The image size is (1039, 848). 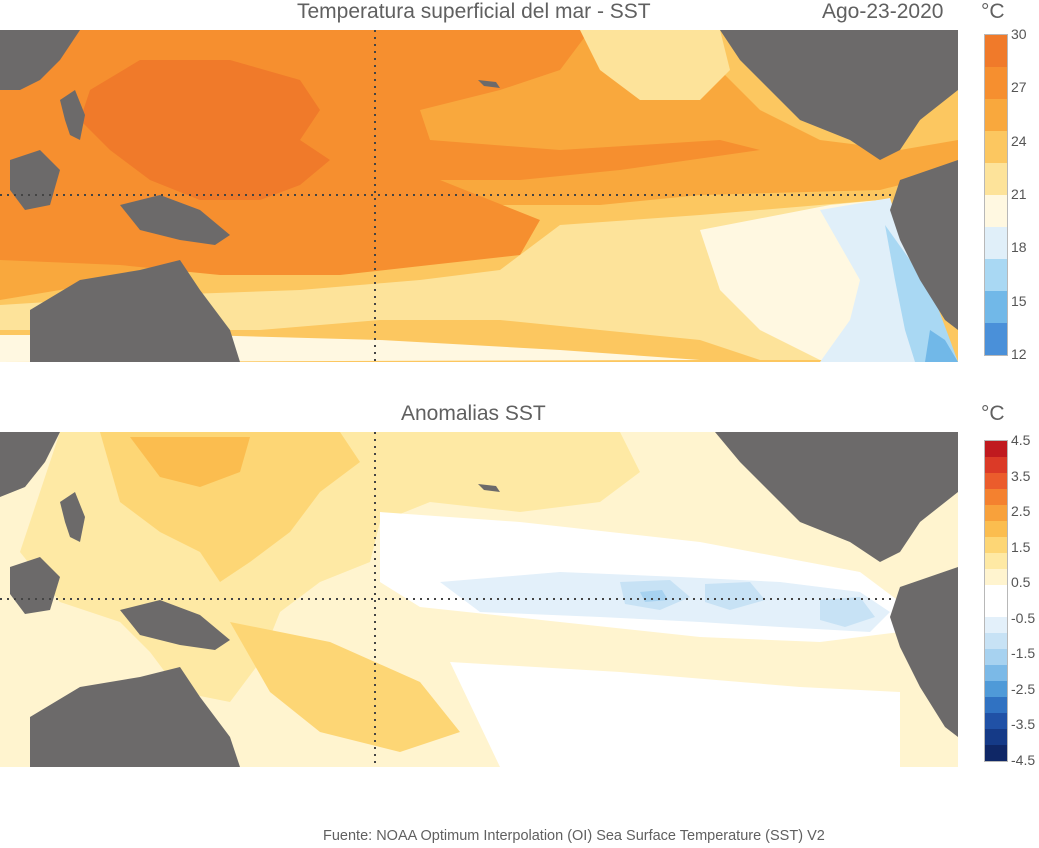 What do you see at coordinates (883, 11) in the screenshot?
I see `sst-date: Ago-23-2020` at bounding box center [883, 11].